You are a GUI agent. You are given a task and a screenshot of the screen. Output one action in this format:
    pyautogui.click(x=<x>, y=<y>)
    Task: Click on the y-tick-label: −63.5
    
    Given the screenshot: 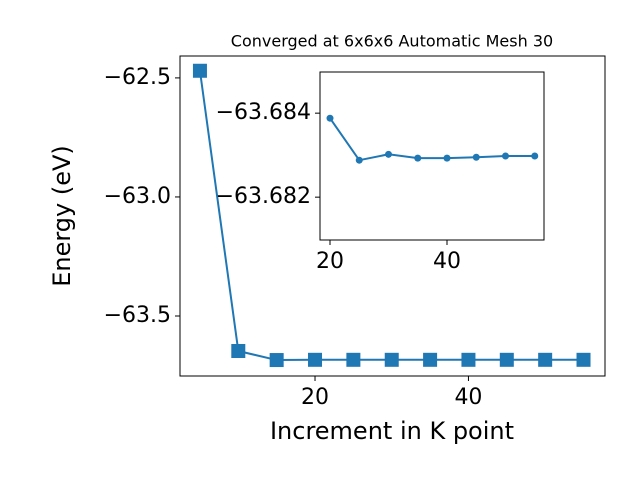 What is the action you would take?
    pyautogui.click(x=137, y=315)
    